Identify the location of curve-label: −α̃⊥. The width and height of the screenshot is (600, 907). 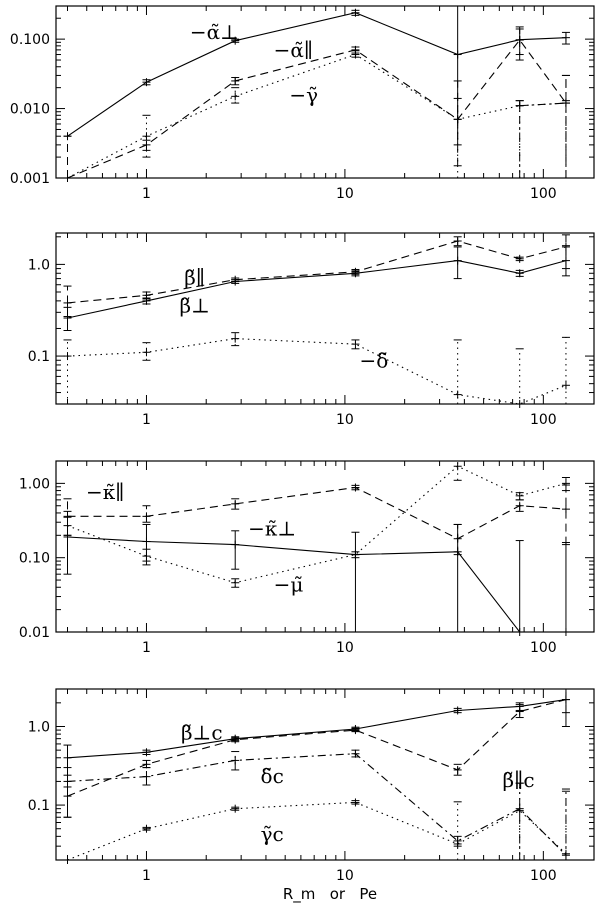
(214, 32).